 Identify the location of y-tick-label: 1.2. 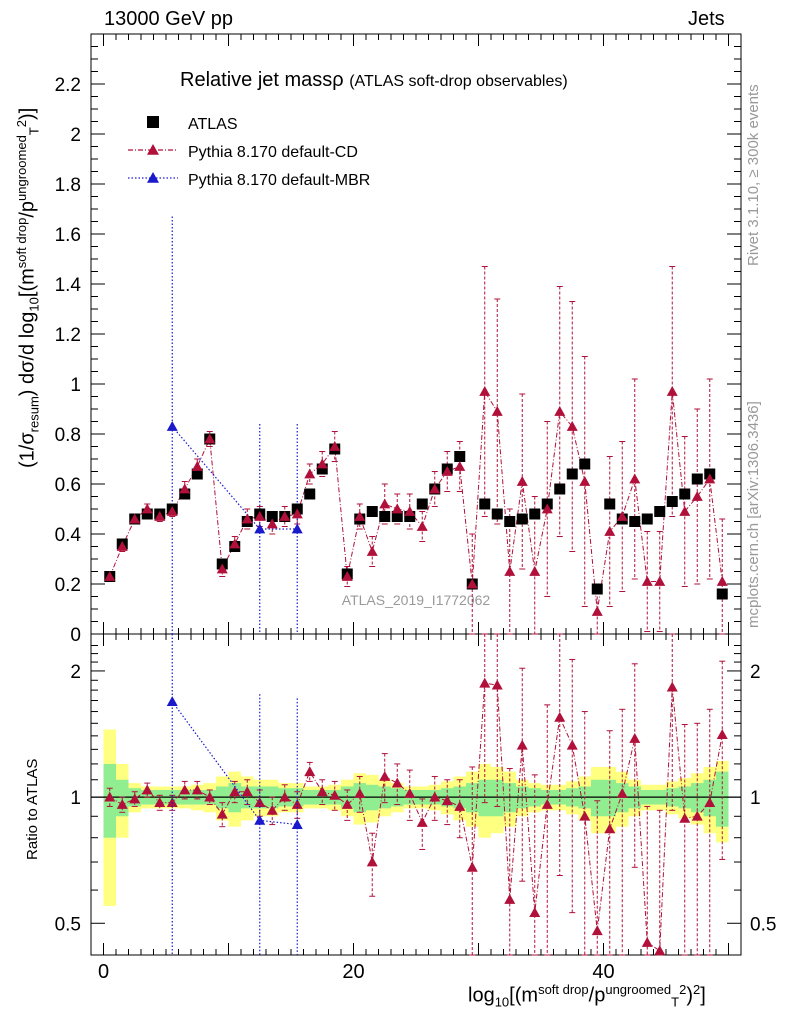
(68, 335).